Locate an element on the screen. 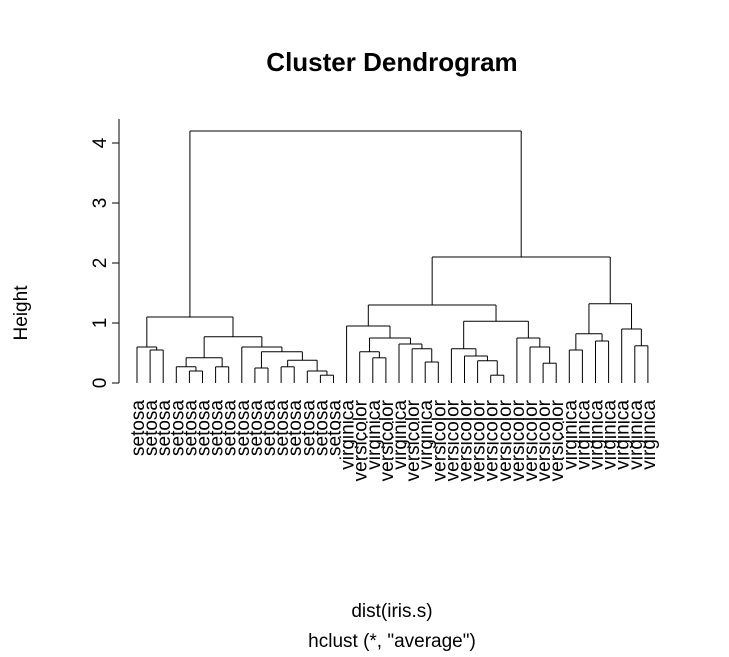 The height and width of the screenshot is (657, 729). chart-title: Cluster Dendrogram is located at coordinates (391, 62).